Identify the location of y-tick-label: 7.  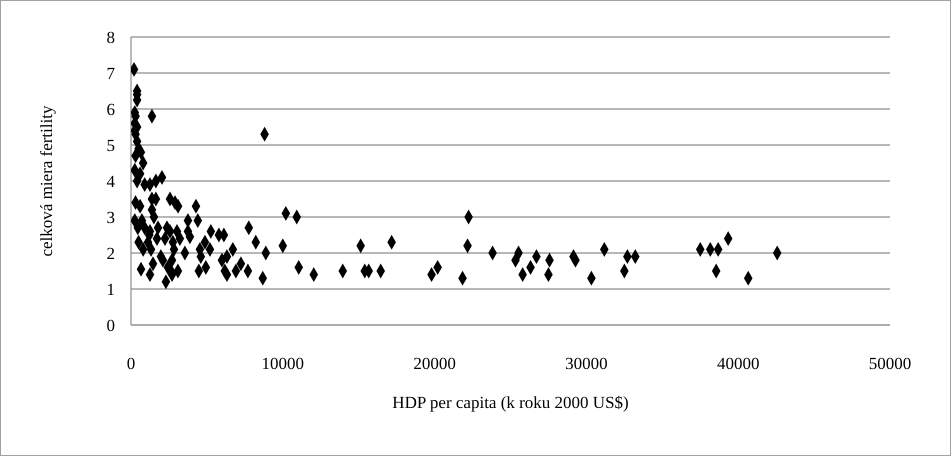
(111, 74).